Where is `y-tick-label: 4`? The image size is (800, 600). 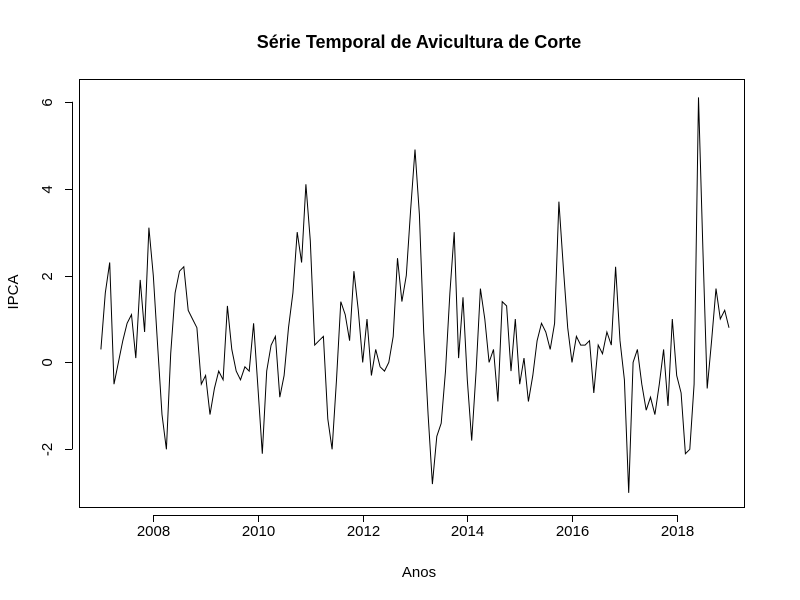
y-tick-label: 4 is located at coordinates (47, 189).